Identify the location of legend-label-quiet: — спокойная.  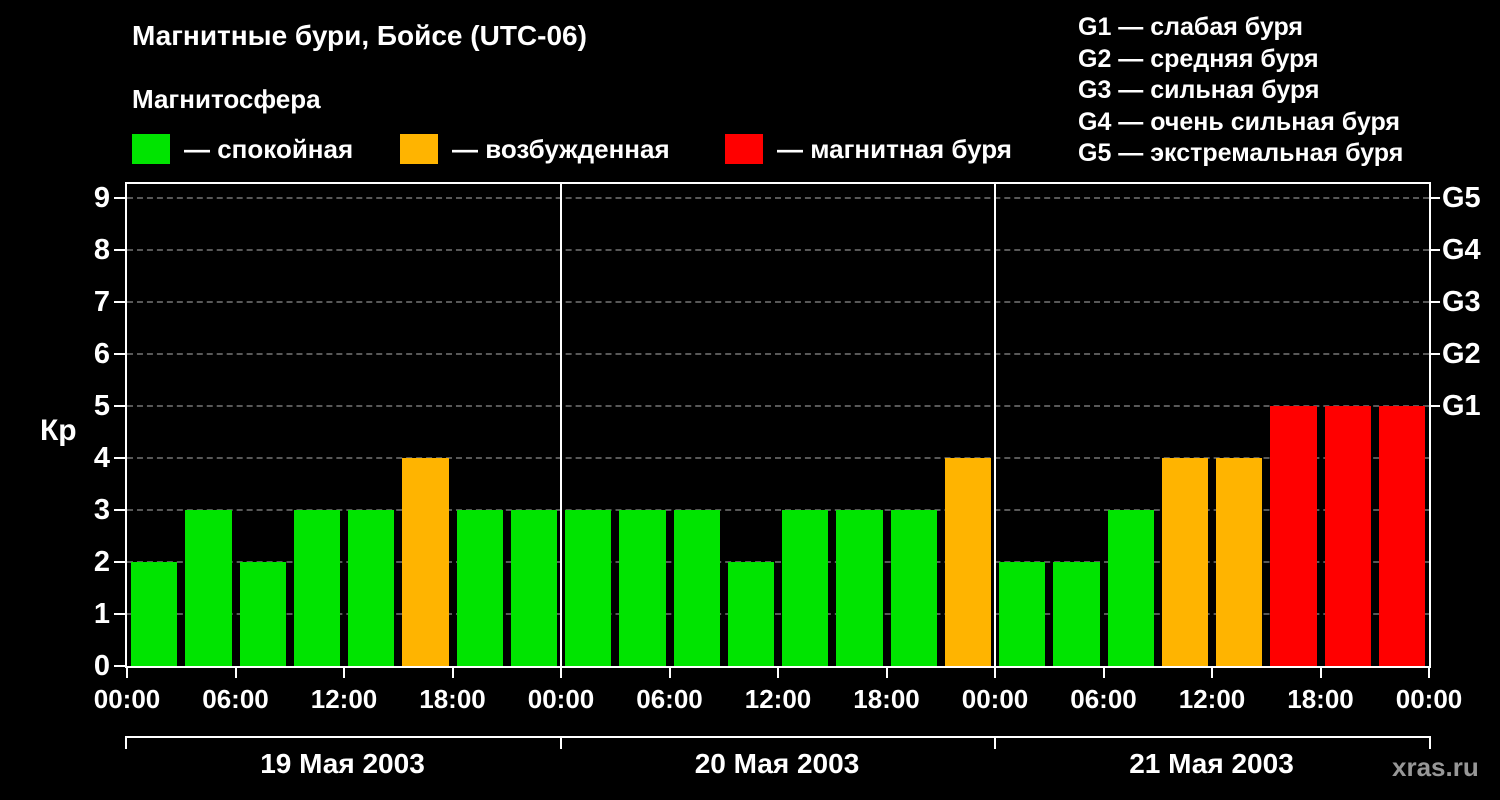
(269, 148).